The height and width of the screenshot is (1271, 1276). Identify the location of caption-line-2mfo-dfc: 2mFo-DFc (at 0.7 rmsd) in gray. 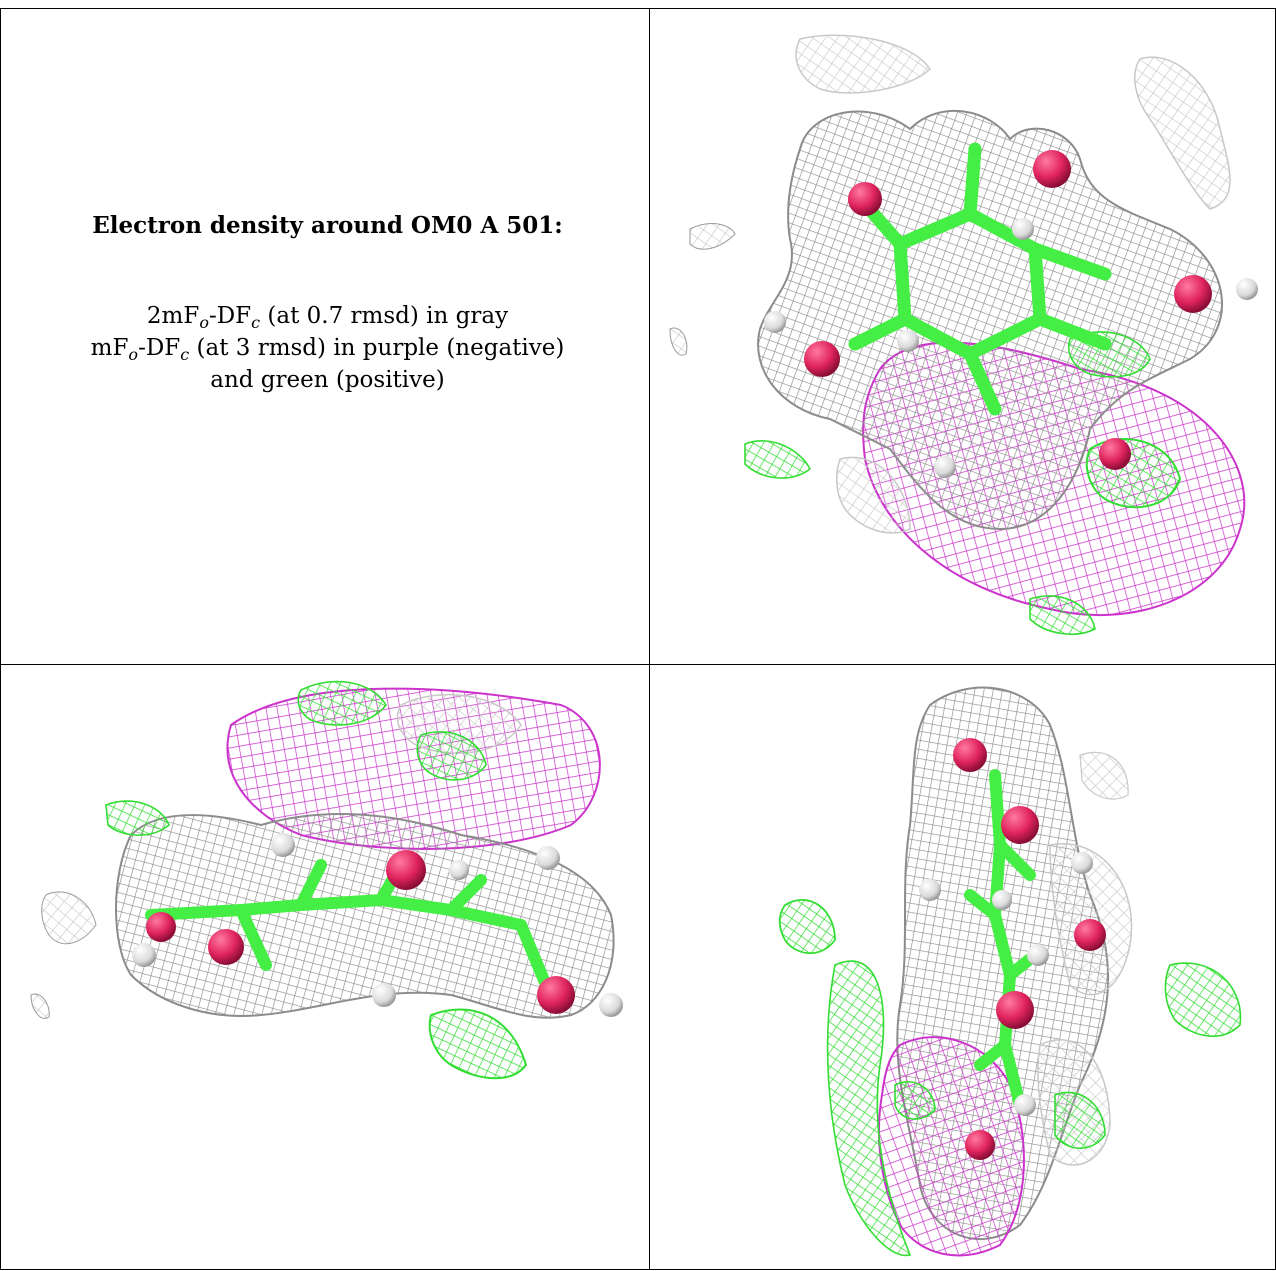
(327, 316).